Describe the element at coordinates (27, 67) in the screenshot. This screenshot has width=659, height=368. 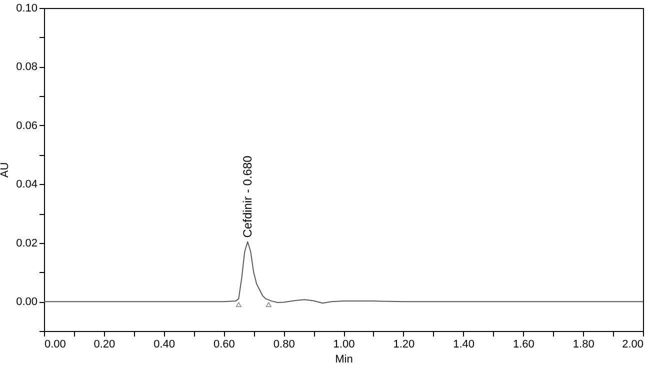
I see `y-tick-label: 0.08` at that location.